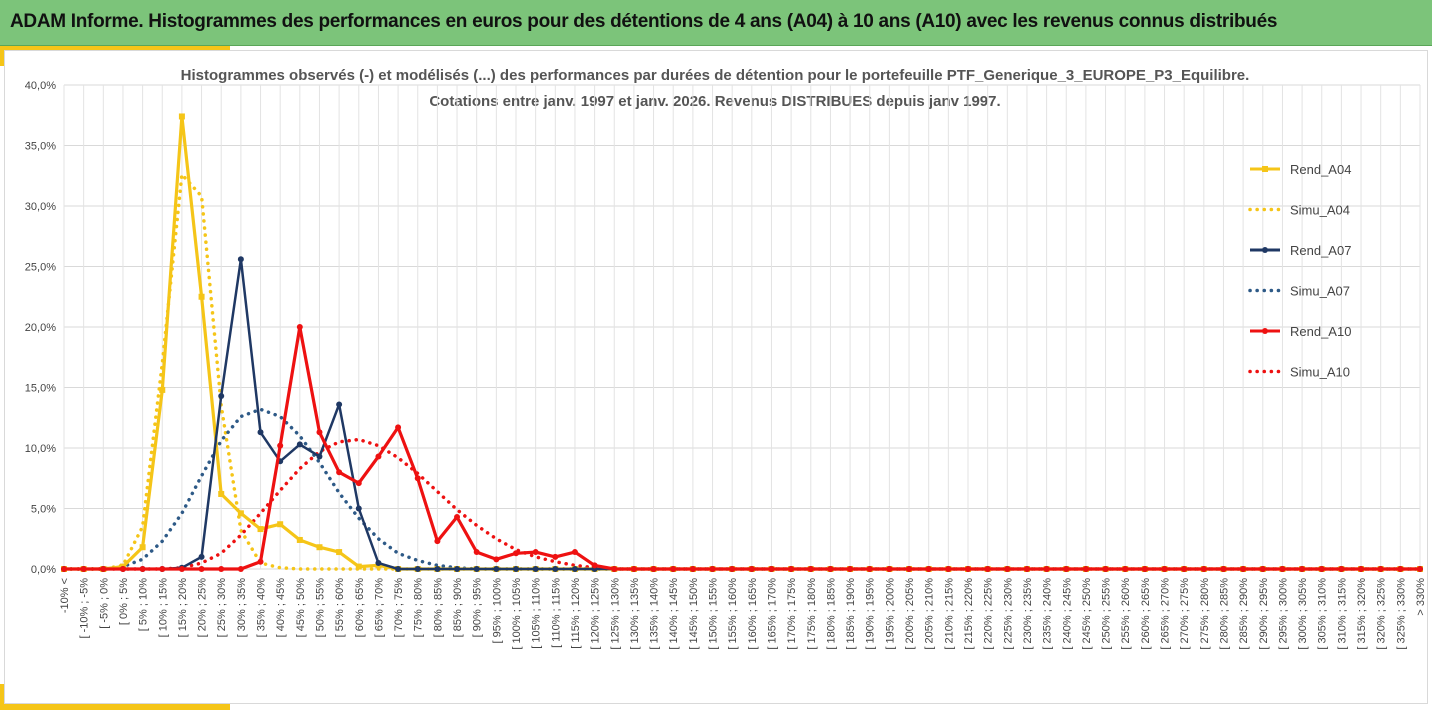 This screenshot has width=1432, height=710. What do you see at coordinates (163, 608) in the screenshot?
I see `x-tick-label: [ 10% ; 15%` at bounding box center [163, 608].